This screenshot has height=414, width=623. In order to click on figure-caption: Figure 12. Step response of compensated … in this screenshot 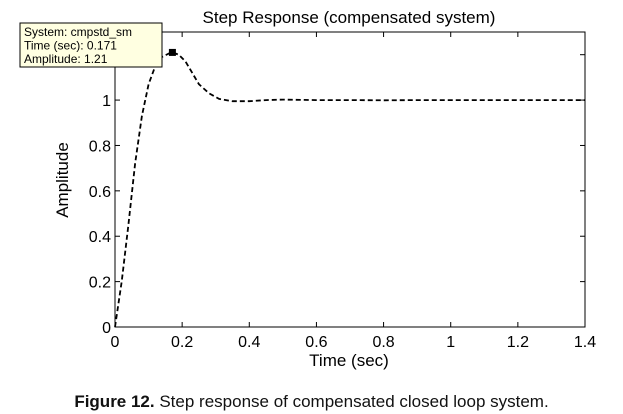, I will do `click(311, 402)`.